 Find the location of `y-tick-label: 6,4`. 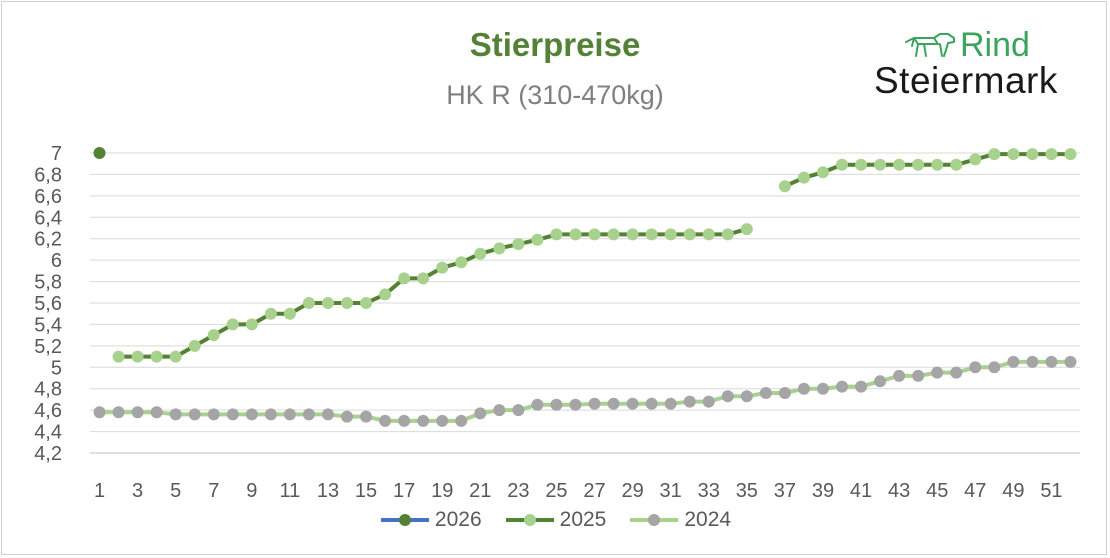

y-tick-label: 6,4 is located at coordinates (48, 218).